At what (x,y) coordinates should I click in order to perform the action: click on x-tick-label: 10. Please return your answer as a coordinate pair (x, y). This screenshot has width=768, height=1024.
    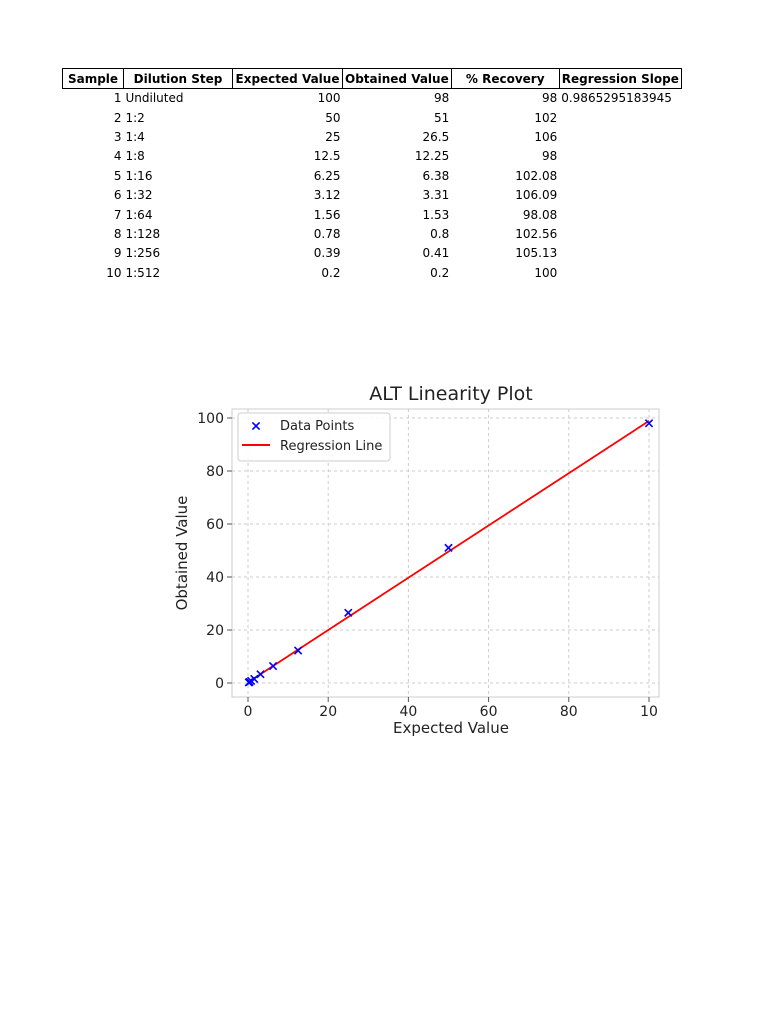
    Looking at the image, I should click on (649, 712).